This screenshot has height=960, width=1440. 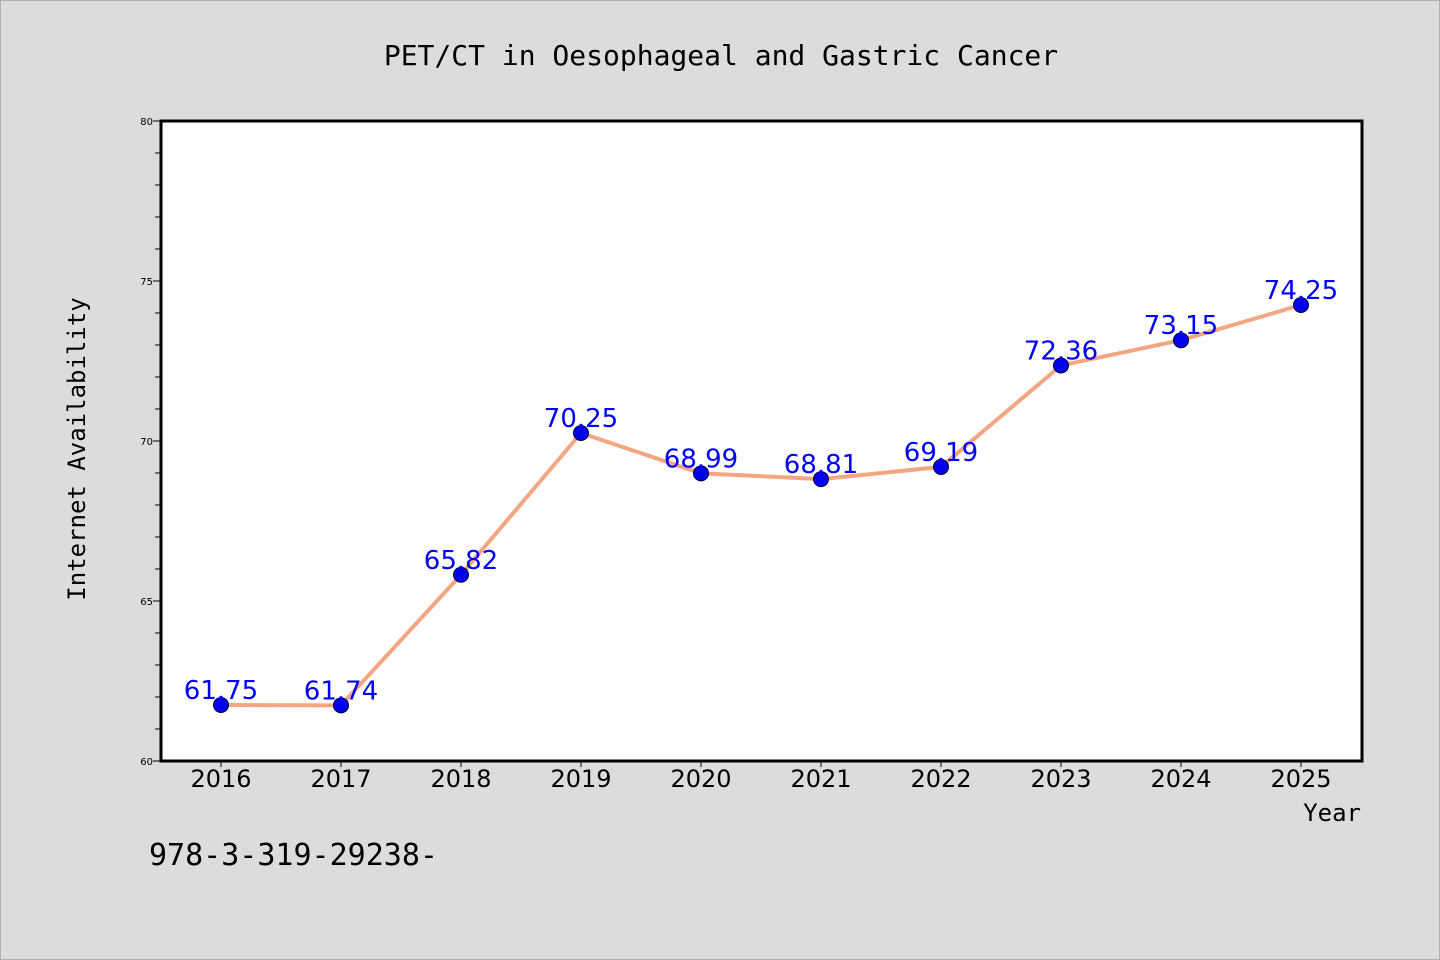 I want to click on x-axis-label: Year, so click(x=1332, y=813).